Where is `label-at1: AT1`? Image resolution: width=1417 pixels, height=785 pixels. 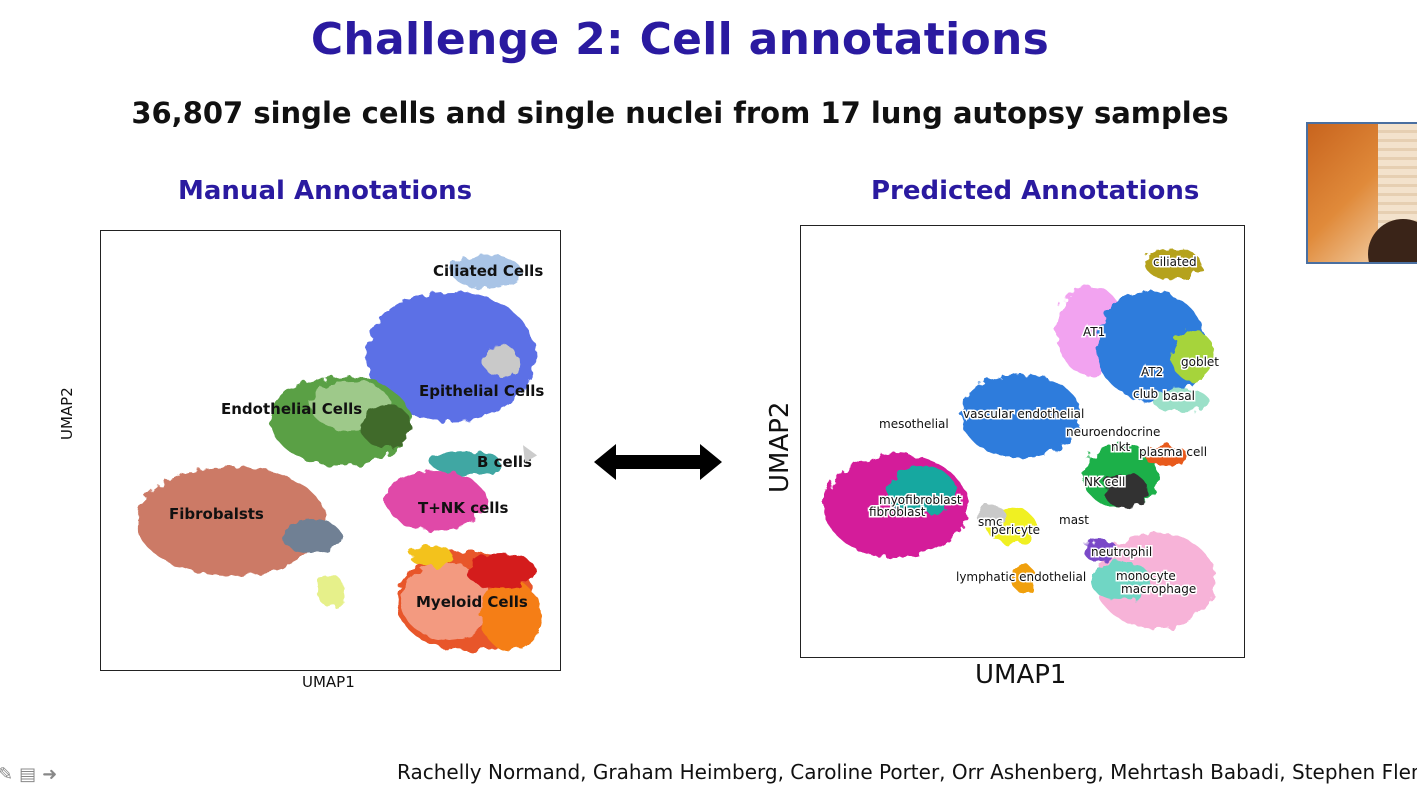
label-at1: AT1 is located at coordinates (1094, 332).